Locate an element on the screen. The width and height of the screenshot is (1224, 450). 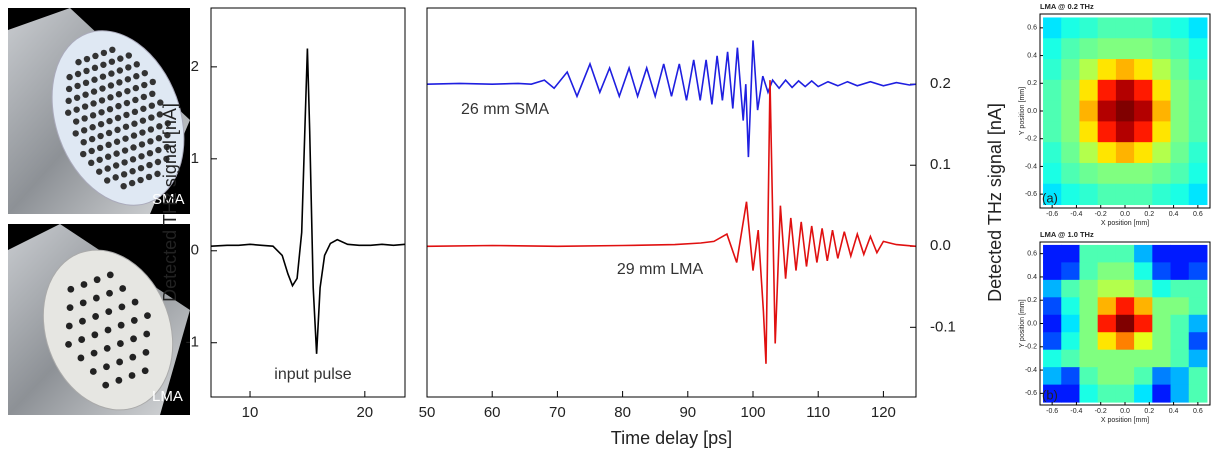
x-axis-label: Time delay [ps] is located at coordinates (671, 438).